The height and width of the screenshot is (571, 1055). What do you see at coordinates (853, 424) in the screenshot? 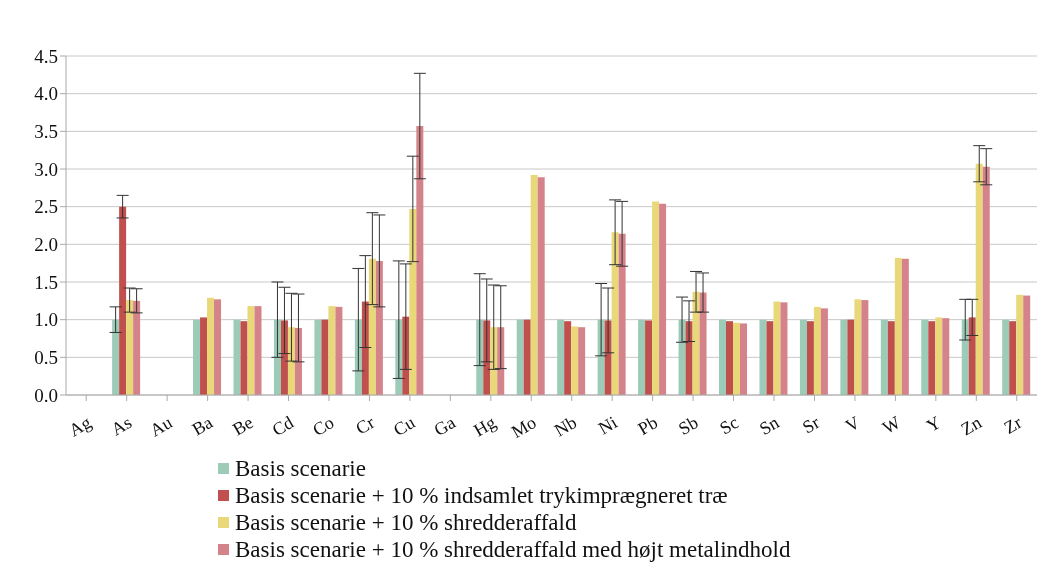
I see `x-tick-label: V` at bounding box center [853, 424].